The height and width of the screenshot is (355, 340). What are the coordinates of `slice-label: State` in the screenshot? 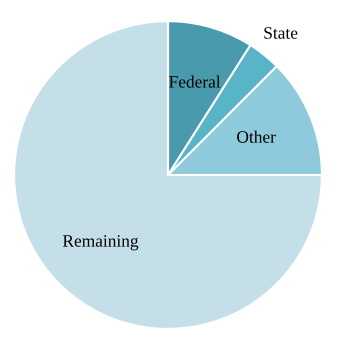 It's located at (281, 33).